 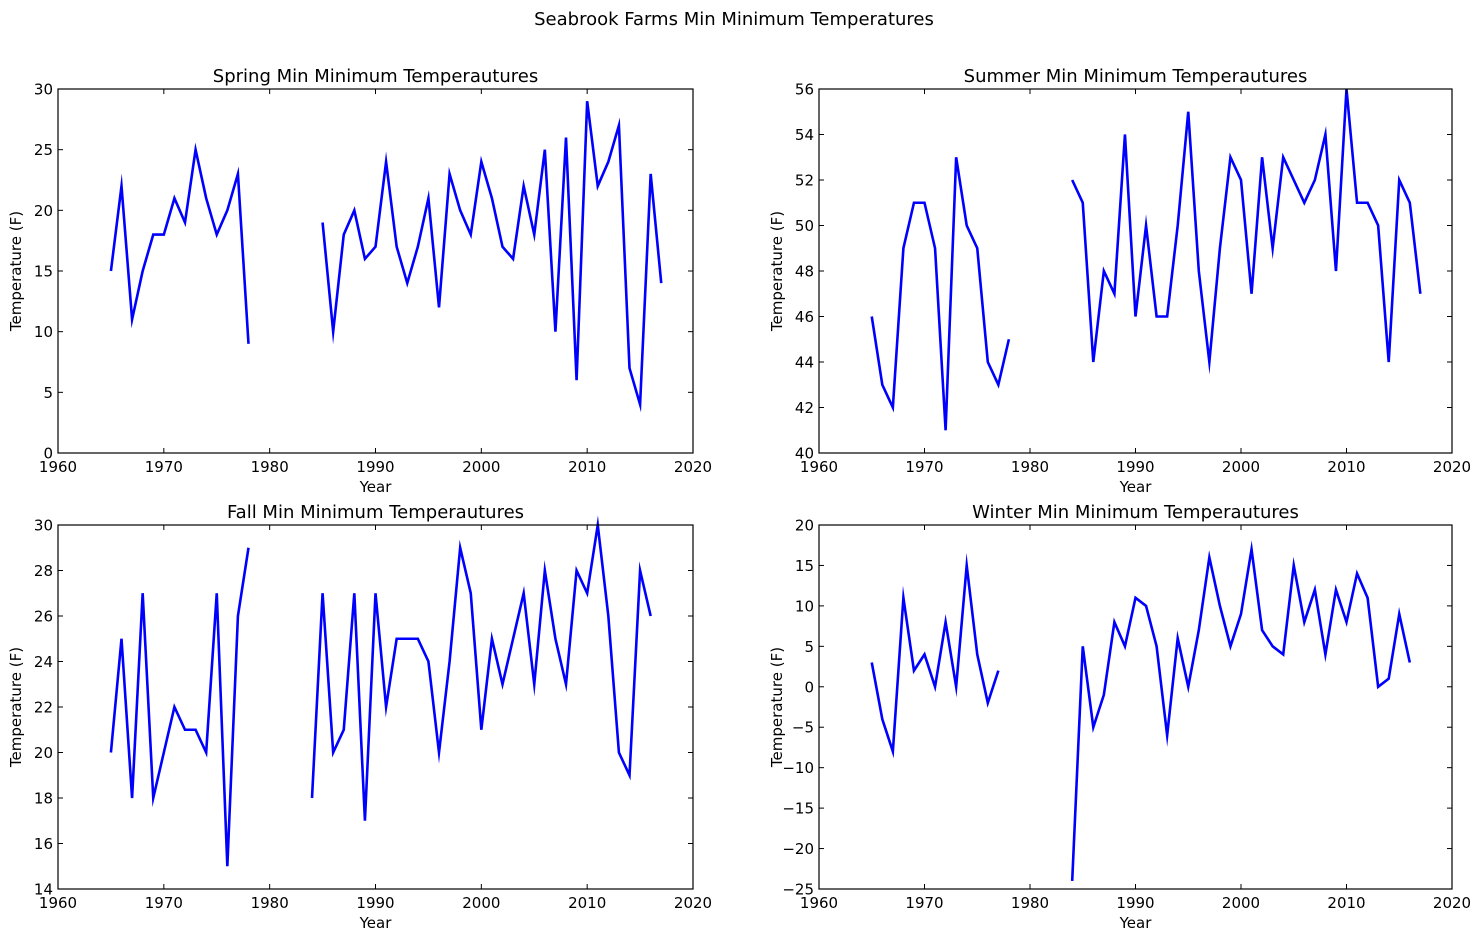 What do you see at coordinates (804, 526) in the screenshot?
I see `winter-y-tick-label: 20` at bounding box center [804, 526].